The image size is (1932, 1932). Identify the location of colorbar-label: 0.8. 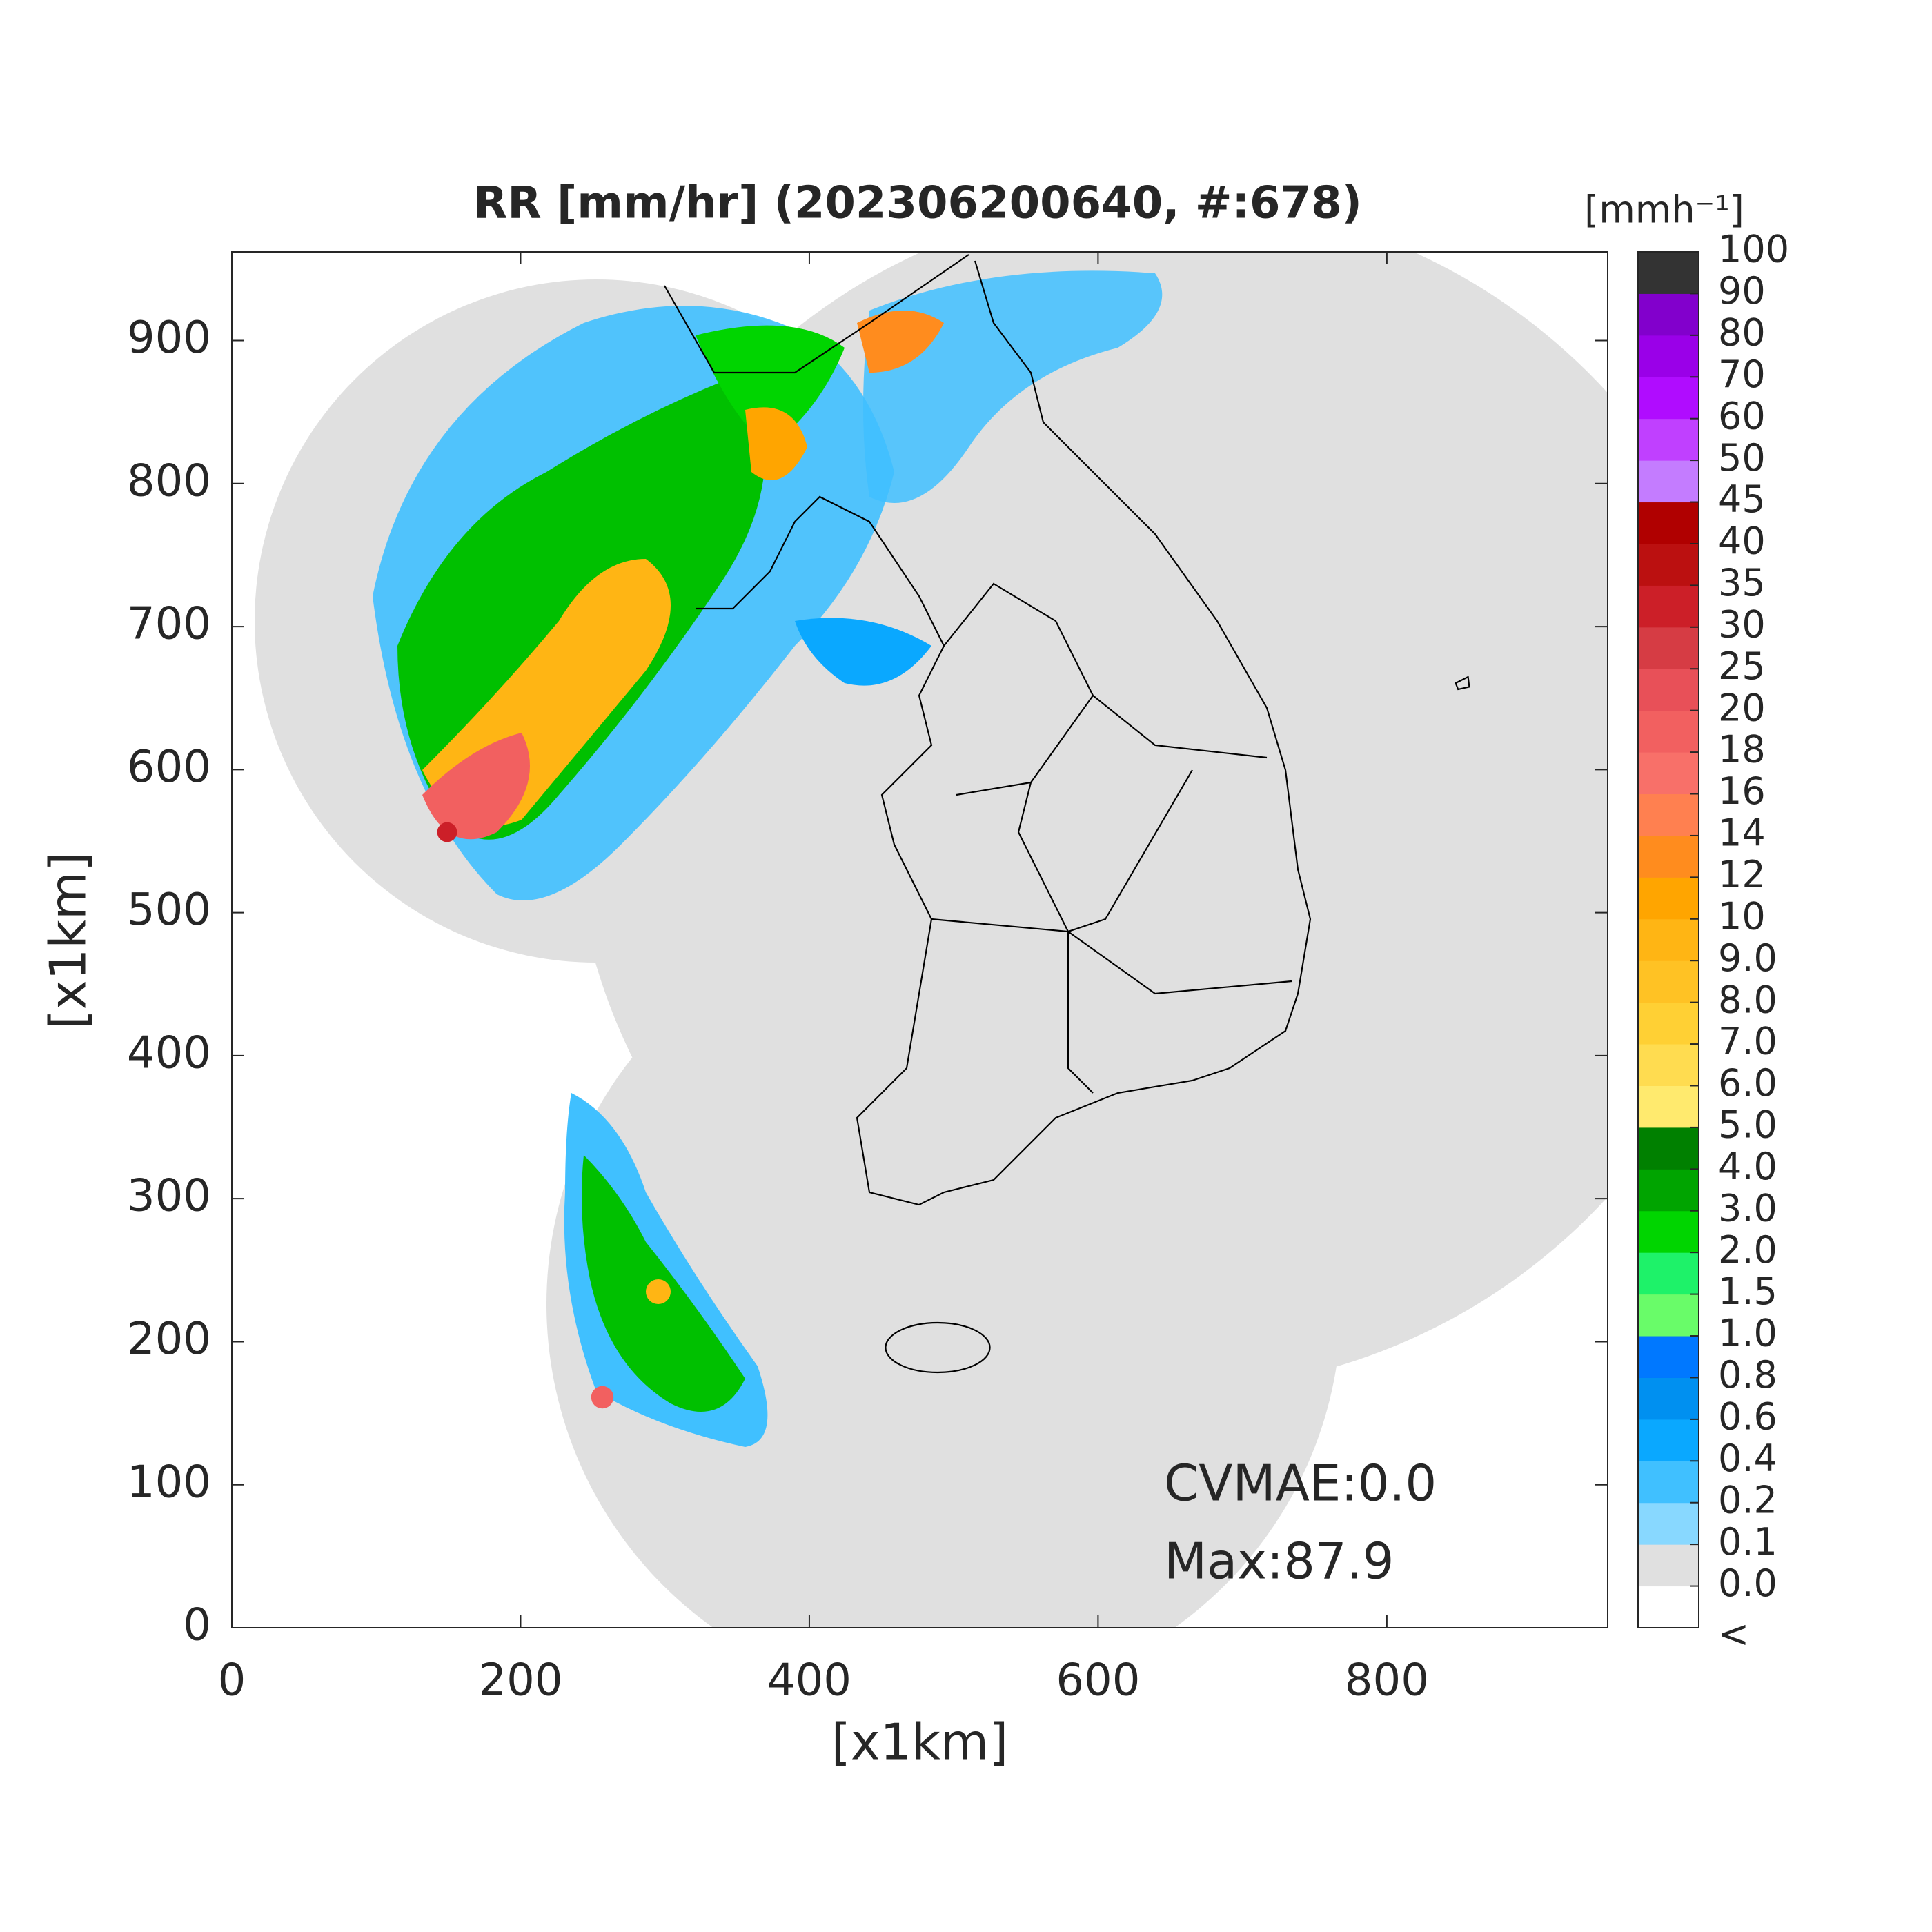
(1747, 1375).